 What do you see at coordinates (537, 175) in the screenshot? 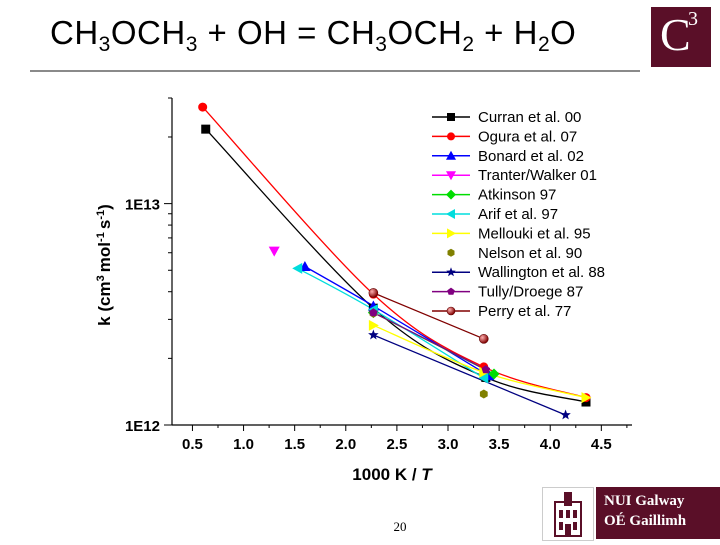
I see `legend-label: Tranter/Walker 01` at bounding box center [537, 175].